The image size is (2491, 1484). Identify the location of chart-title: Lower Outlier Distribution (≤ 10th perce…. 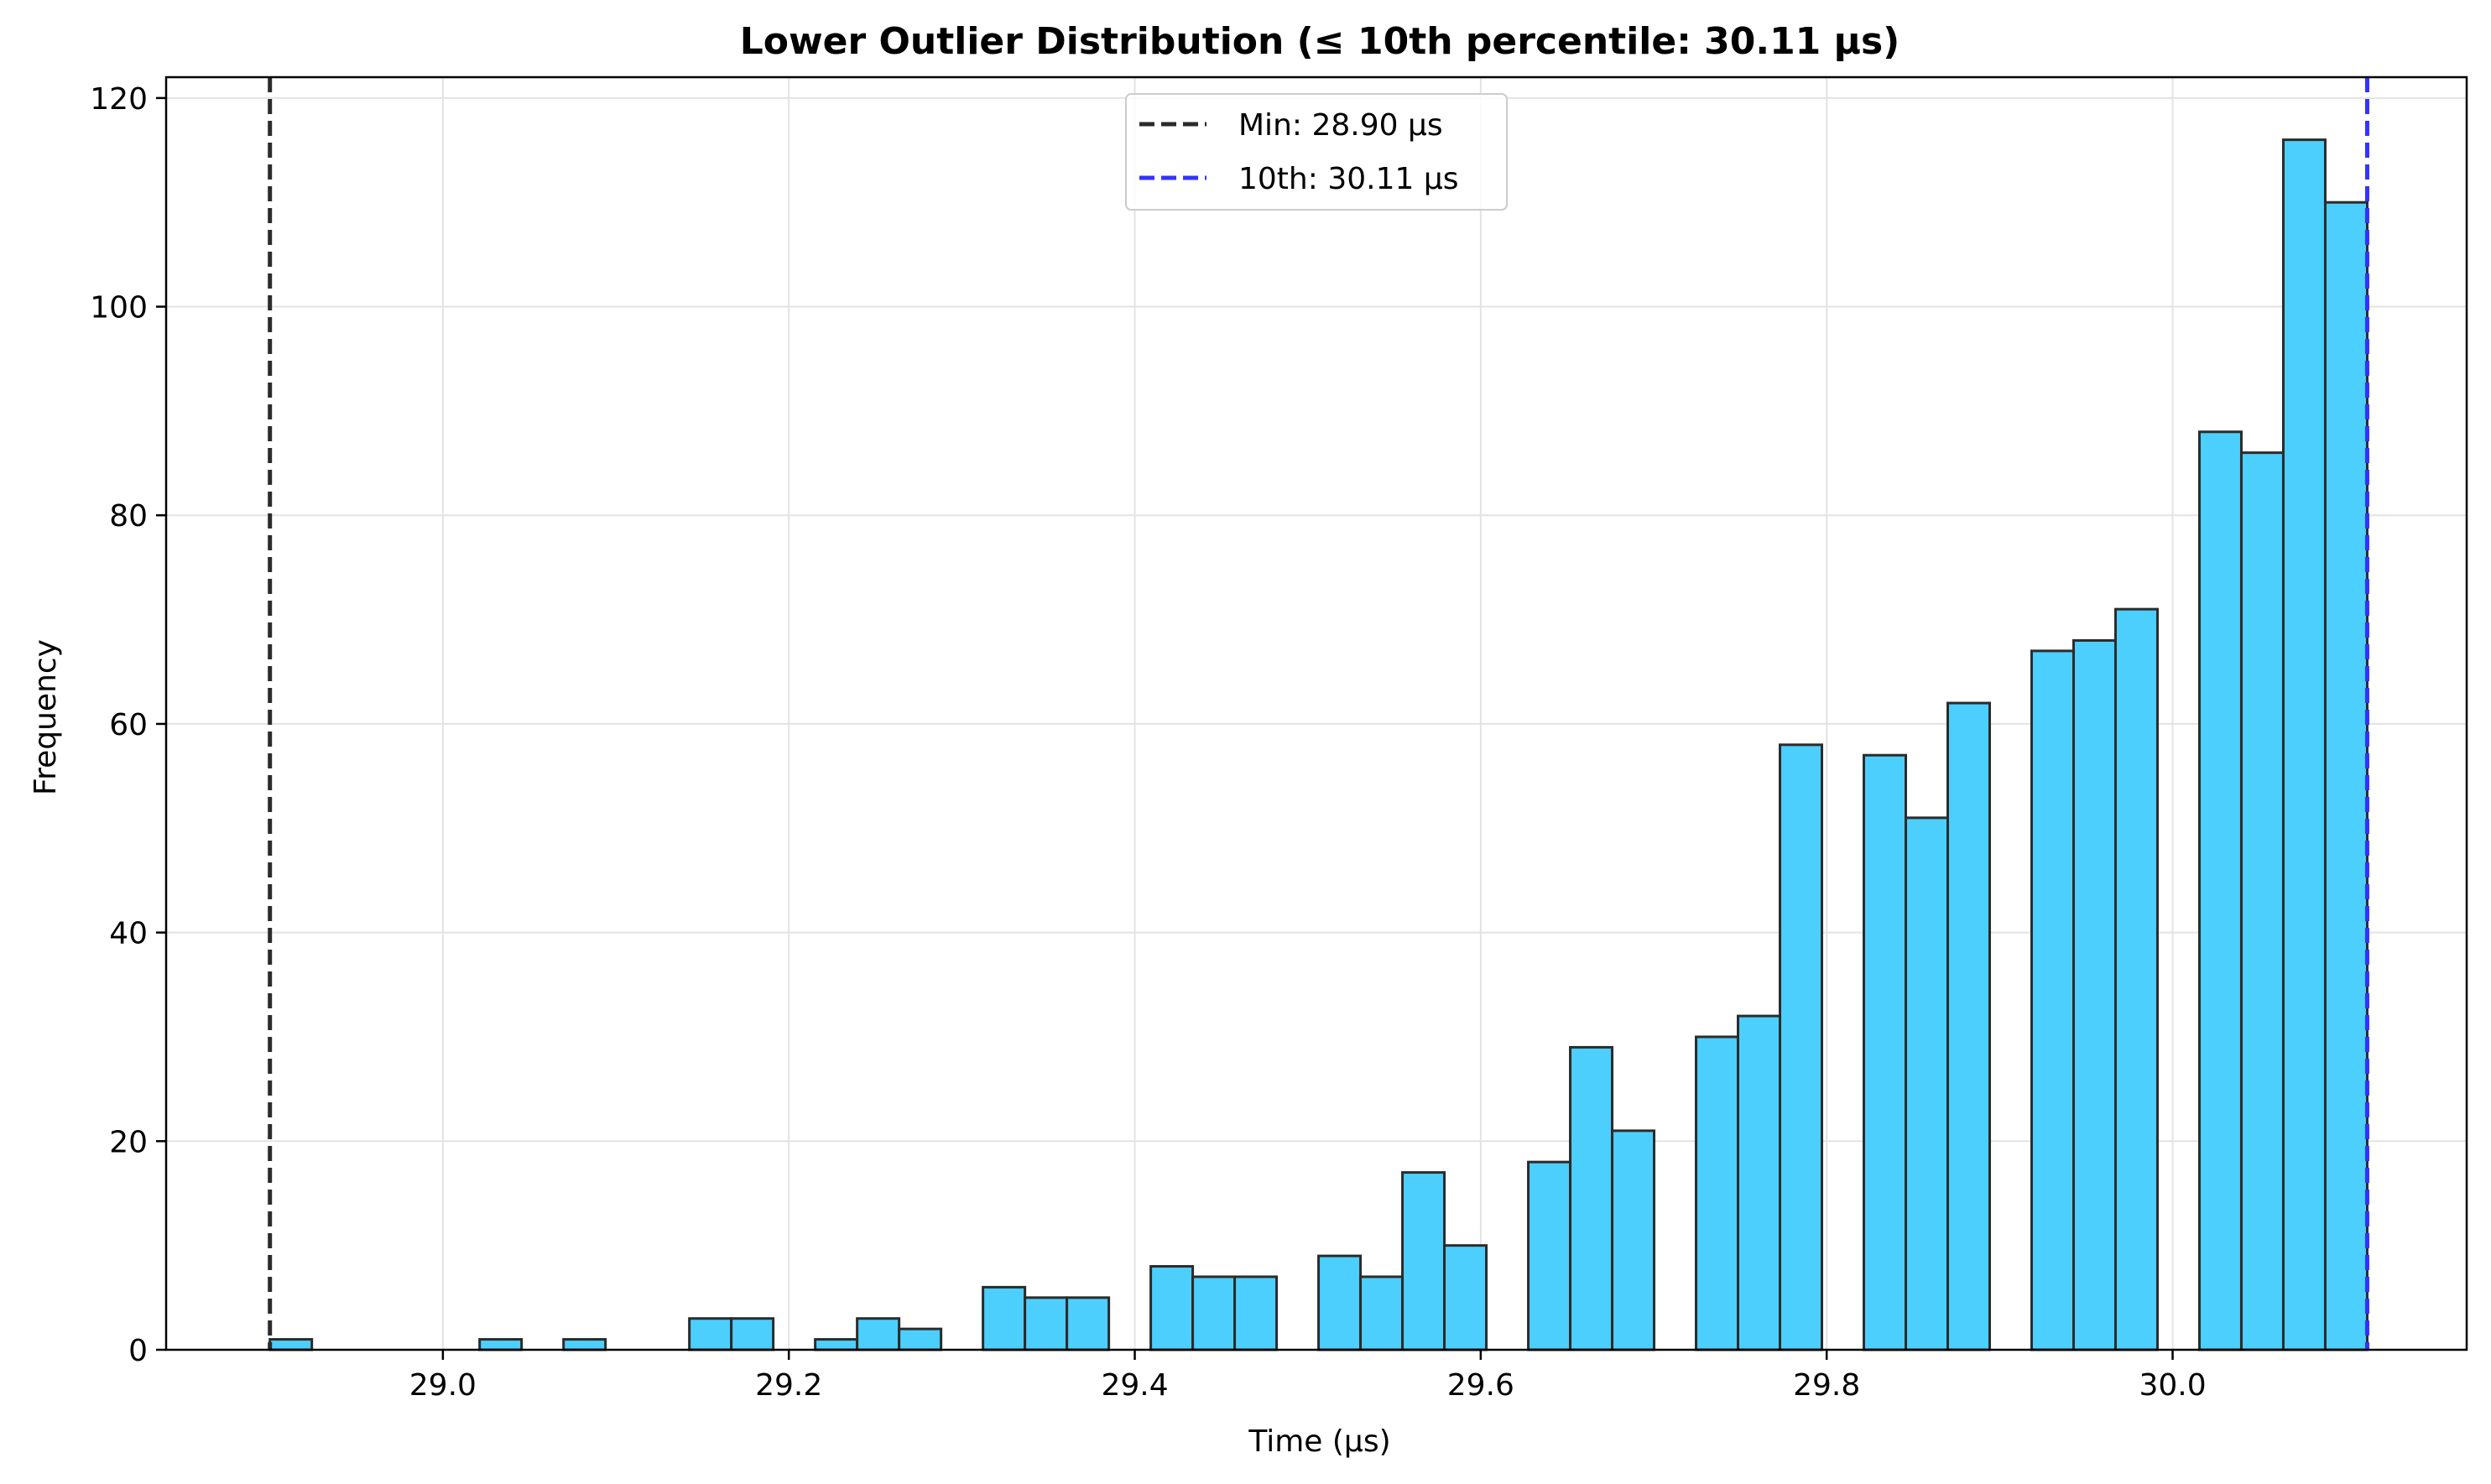
(1320, 41).